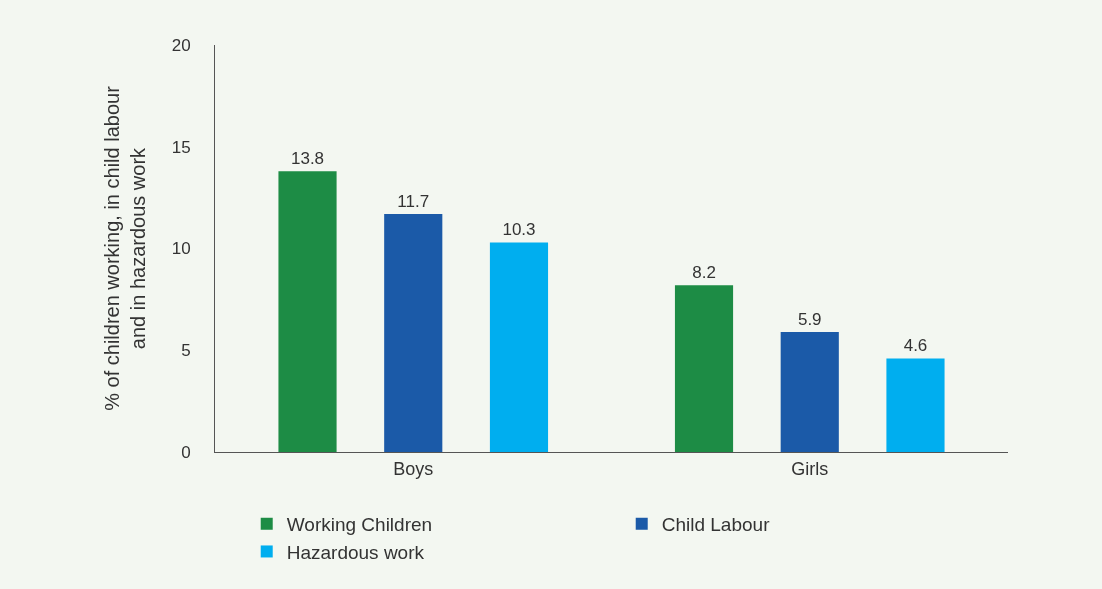 The width and height of the screenshot is (1102, 589). What do you see at coordinates (186, 351) in the screenshot?
I see `y-tick-label: 5` at bounding box center [186, 351].